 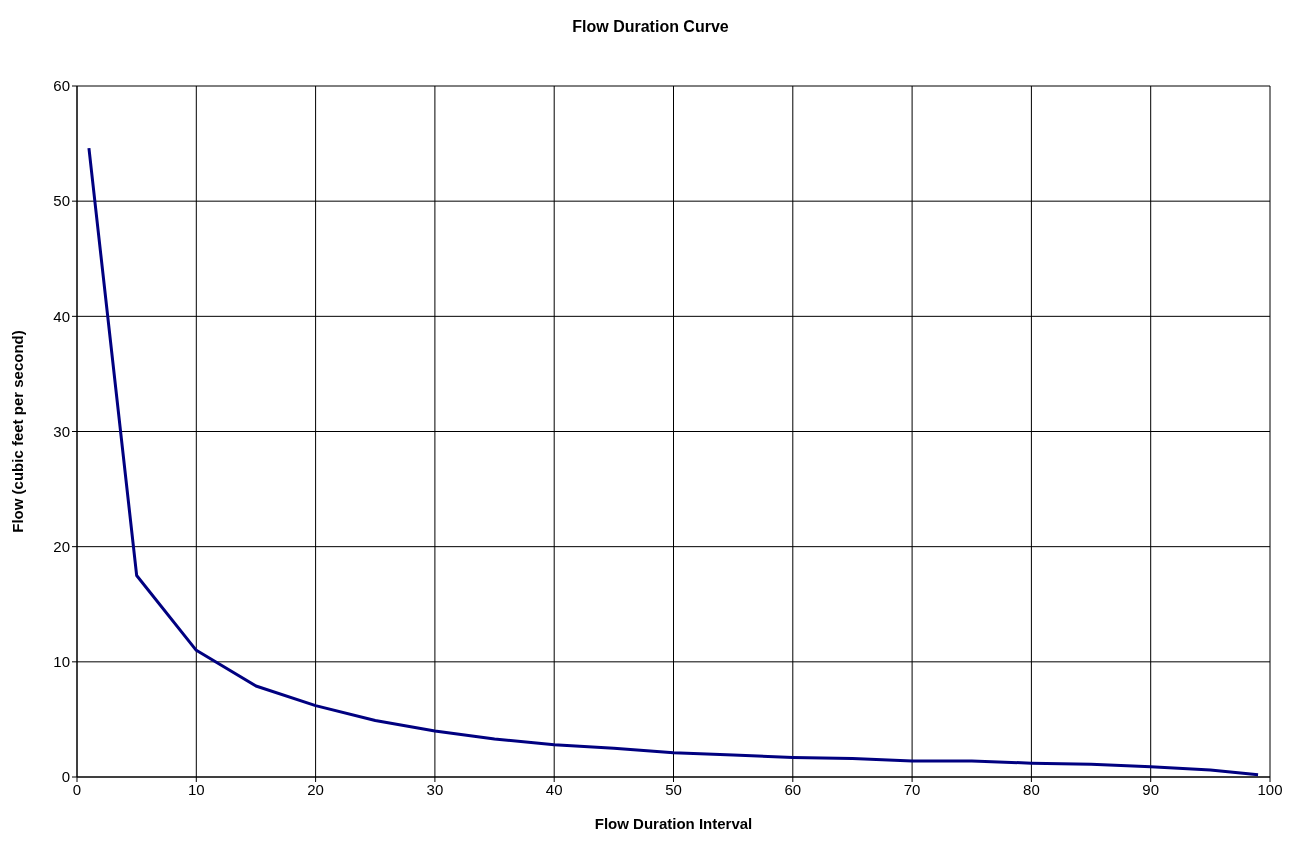 I want to click on x-tick-label: 0, so click(x=77, y=789).